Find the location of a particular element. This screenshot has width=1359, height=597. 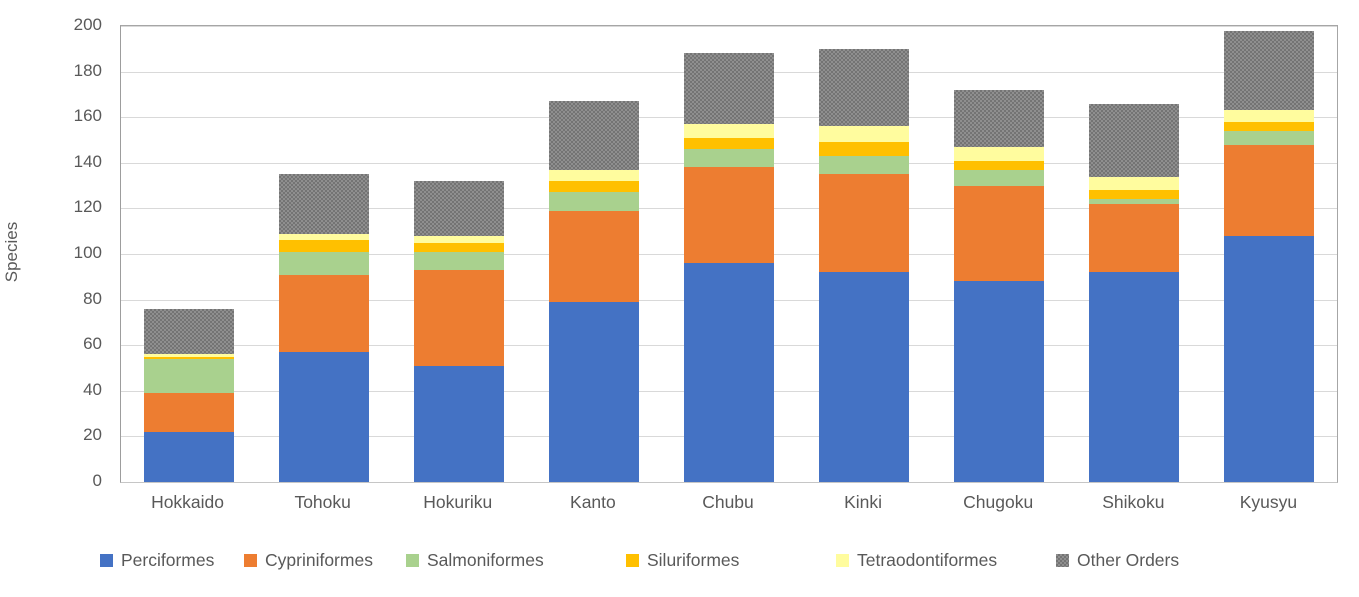

legend-item-other-orders: Other Orders is located at coordinates (1117, 560).